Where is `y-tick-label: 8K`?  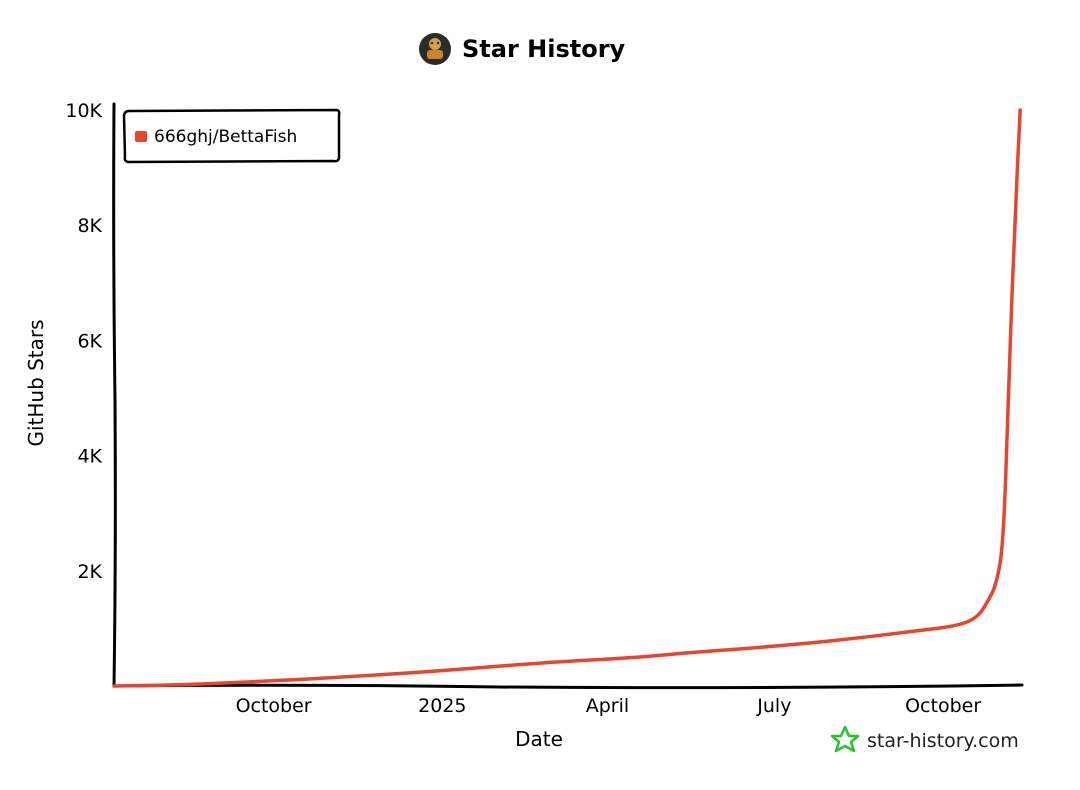 y-tick-label: 8K is located at coordinates (89, 226).